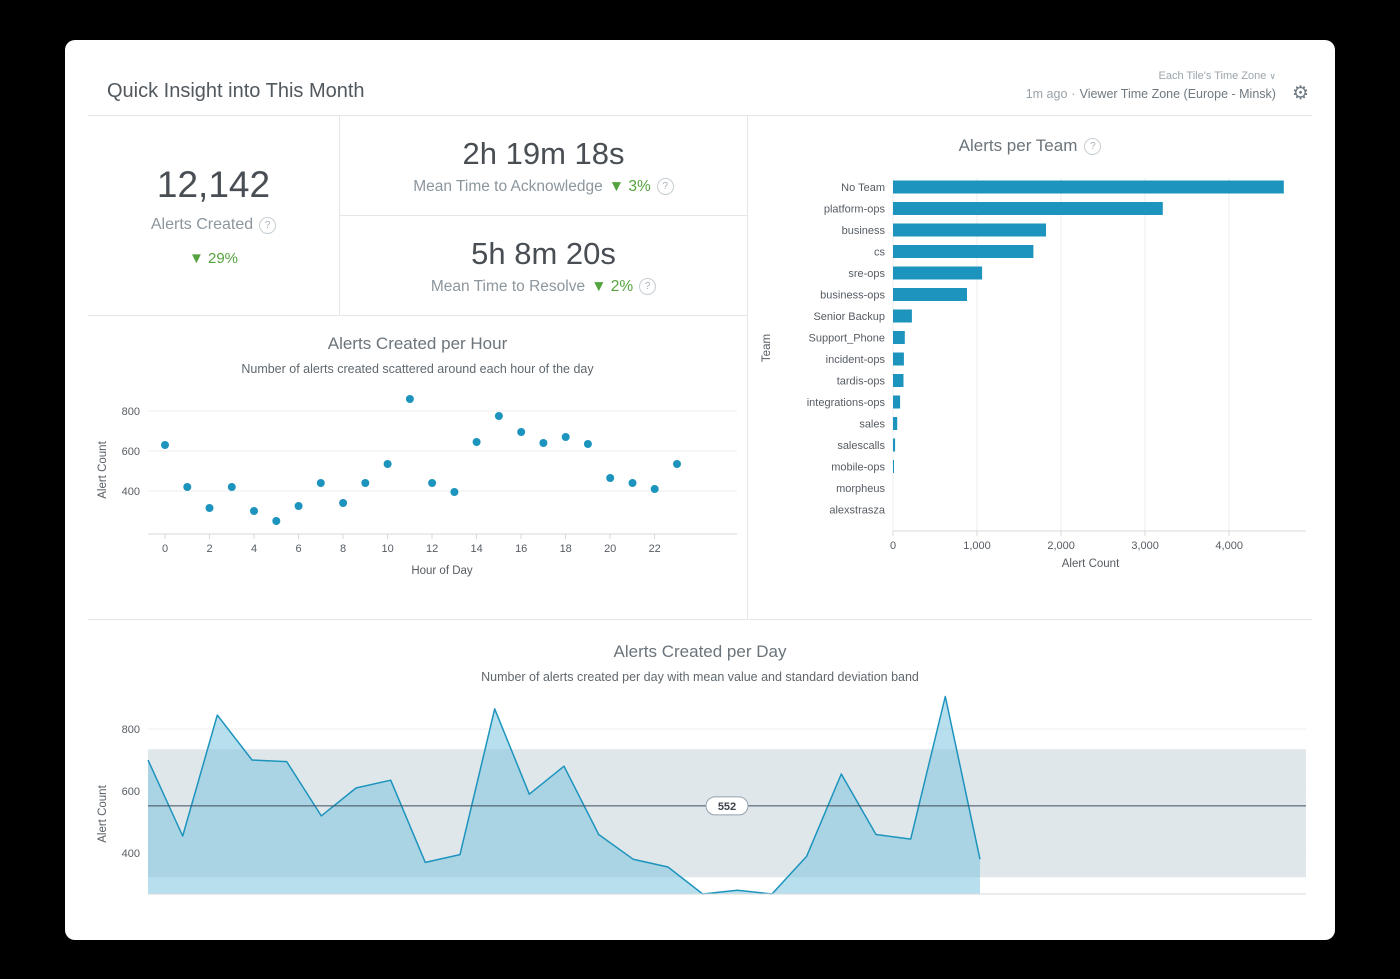 The height and width of the screenshot is (979, 1400). Describe the element at coordinates (521, 549) in the screenshot. I see `svg-text: 16` at that location.